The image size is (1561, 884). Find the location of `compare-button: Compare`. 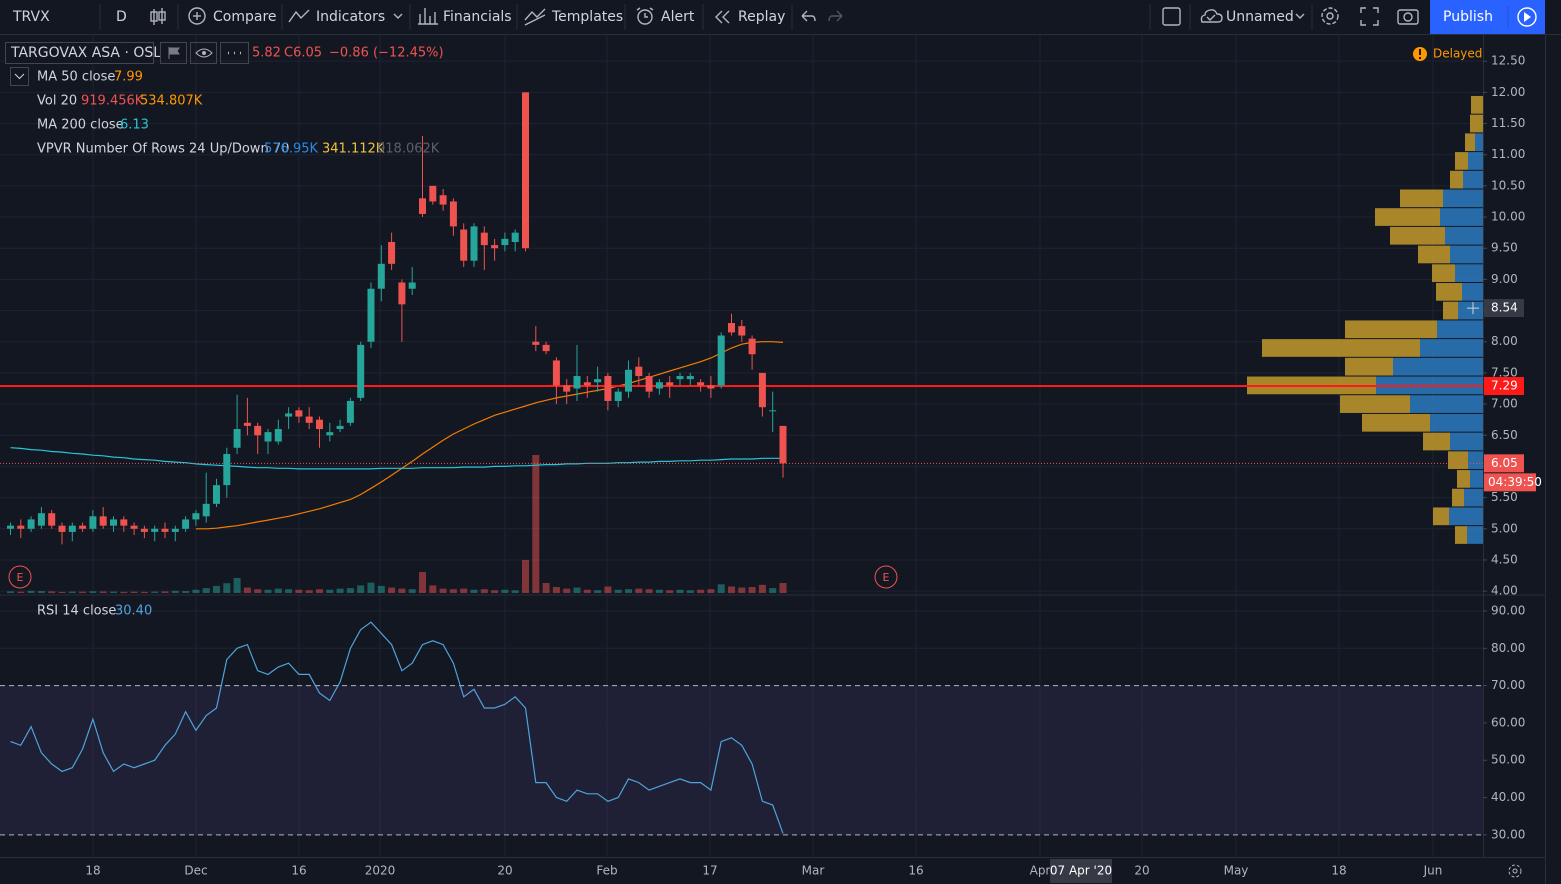

compare-button: Compare is located at coordinates (232, 16).